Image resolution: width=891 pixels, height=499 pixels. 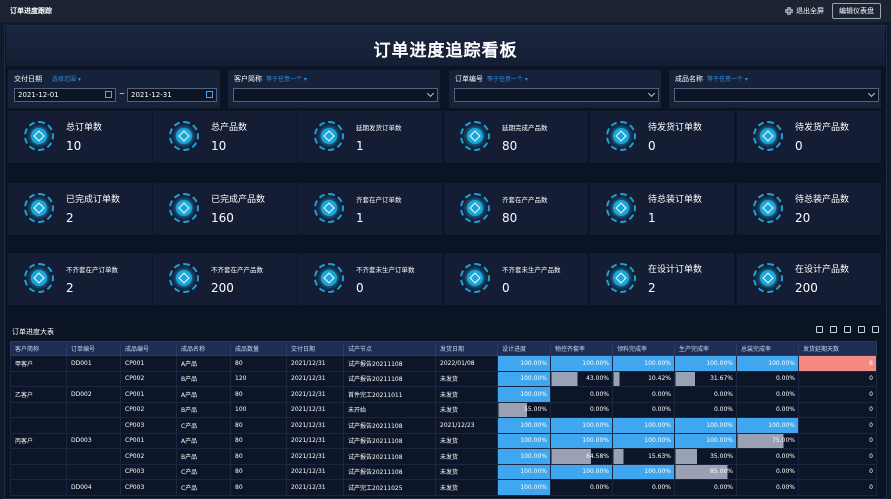 I want to click on table-cell: DD003, so click(x=93, y=440).